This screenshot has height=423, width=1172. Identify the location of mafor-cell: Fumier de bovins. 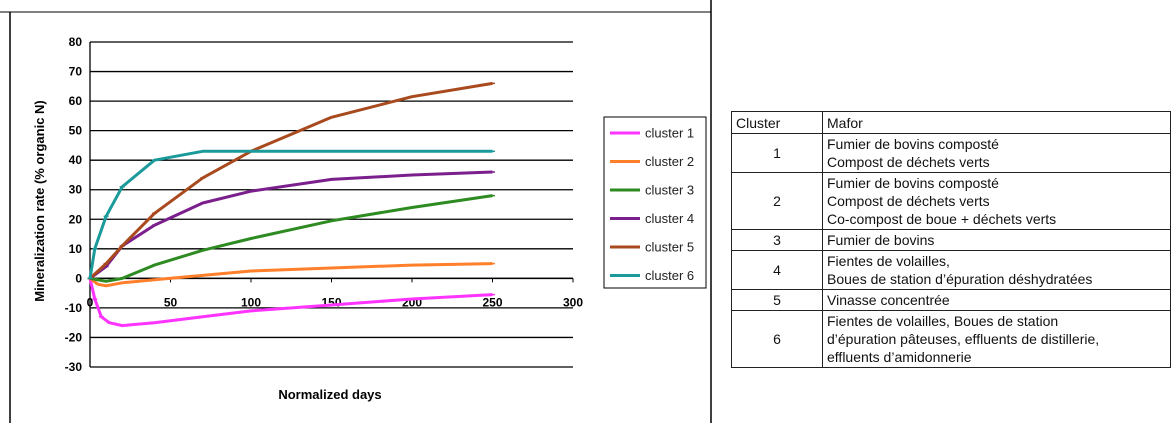
(996, 240).